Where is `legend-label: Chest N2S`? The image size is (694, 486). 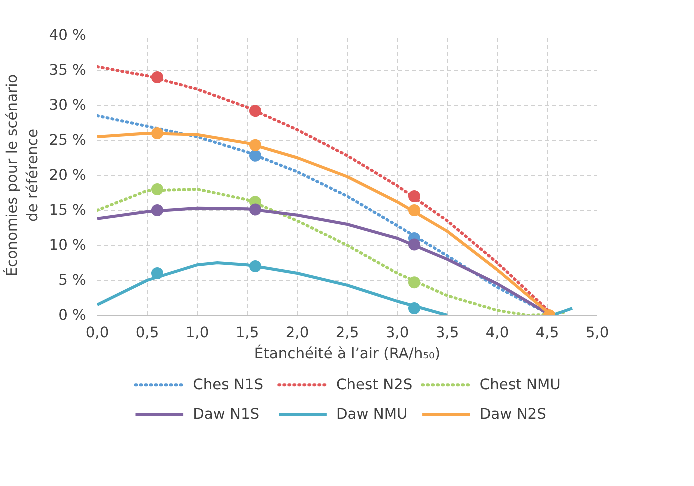 legend-label: Chest N2S is located at coordinates (374, 385).